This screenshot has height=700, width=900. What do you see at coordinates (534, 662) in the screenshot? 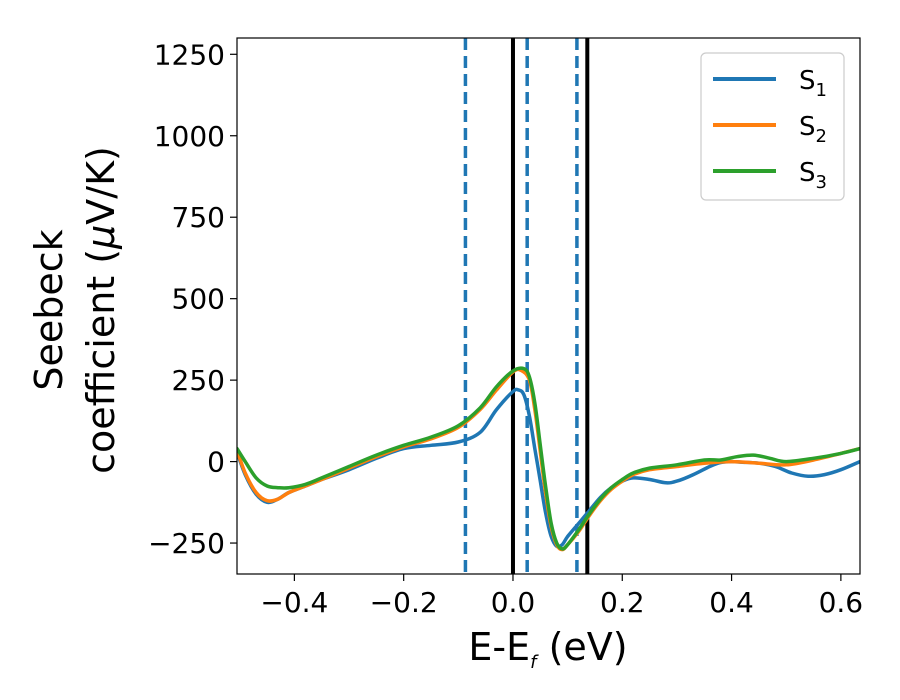
I see `x-axis-label-sub: f` at bounding box center [534, 662].